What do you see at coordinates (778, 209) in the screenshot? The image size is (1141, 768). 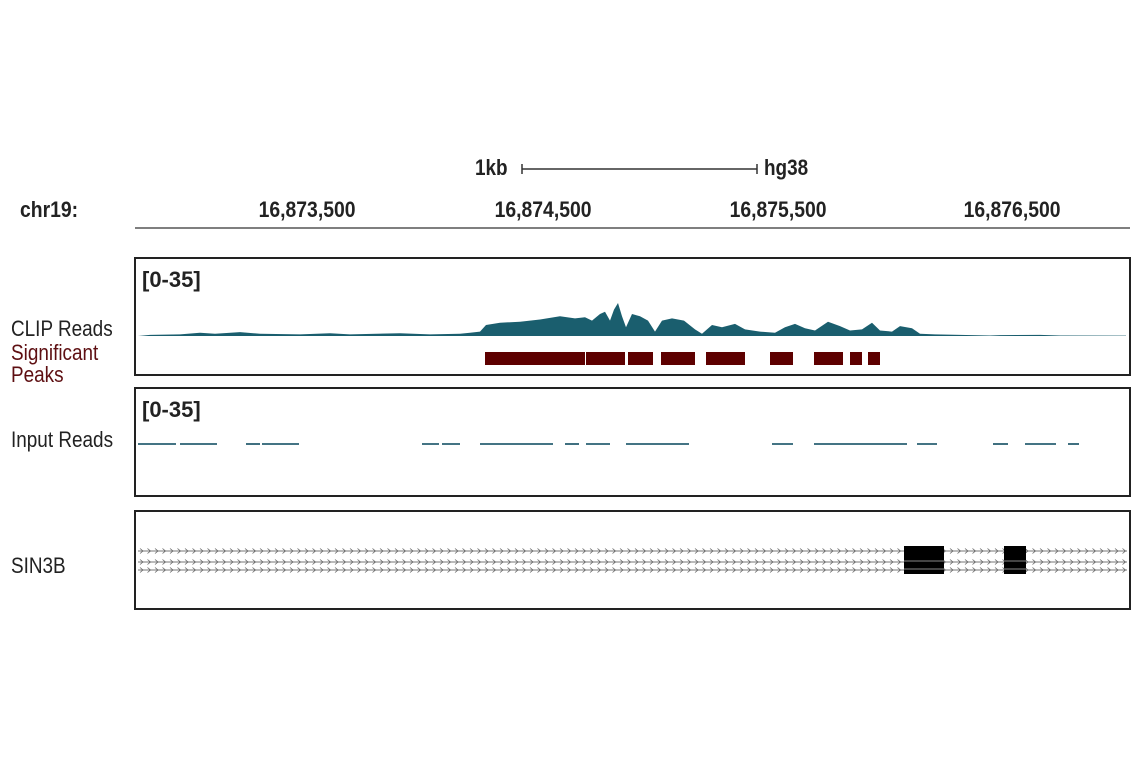 I see `coordinate-tick-label: 16,875,500` at bounding box center [778, 209].